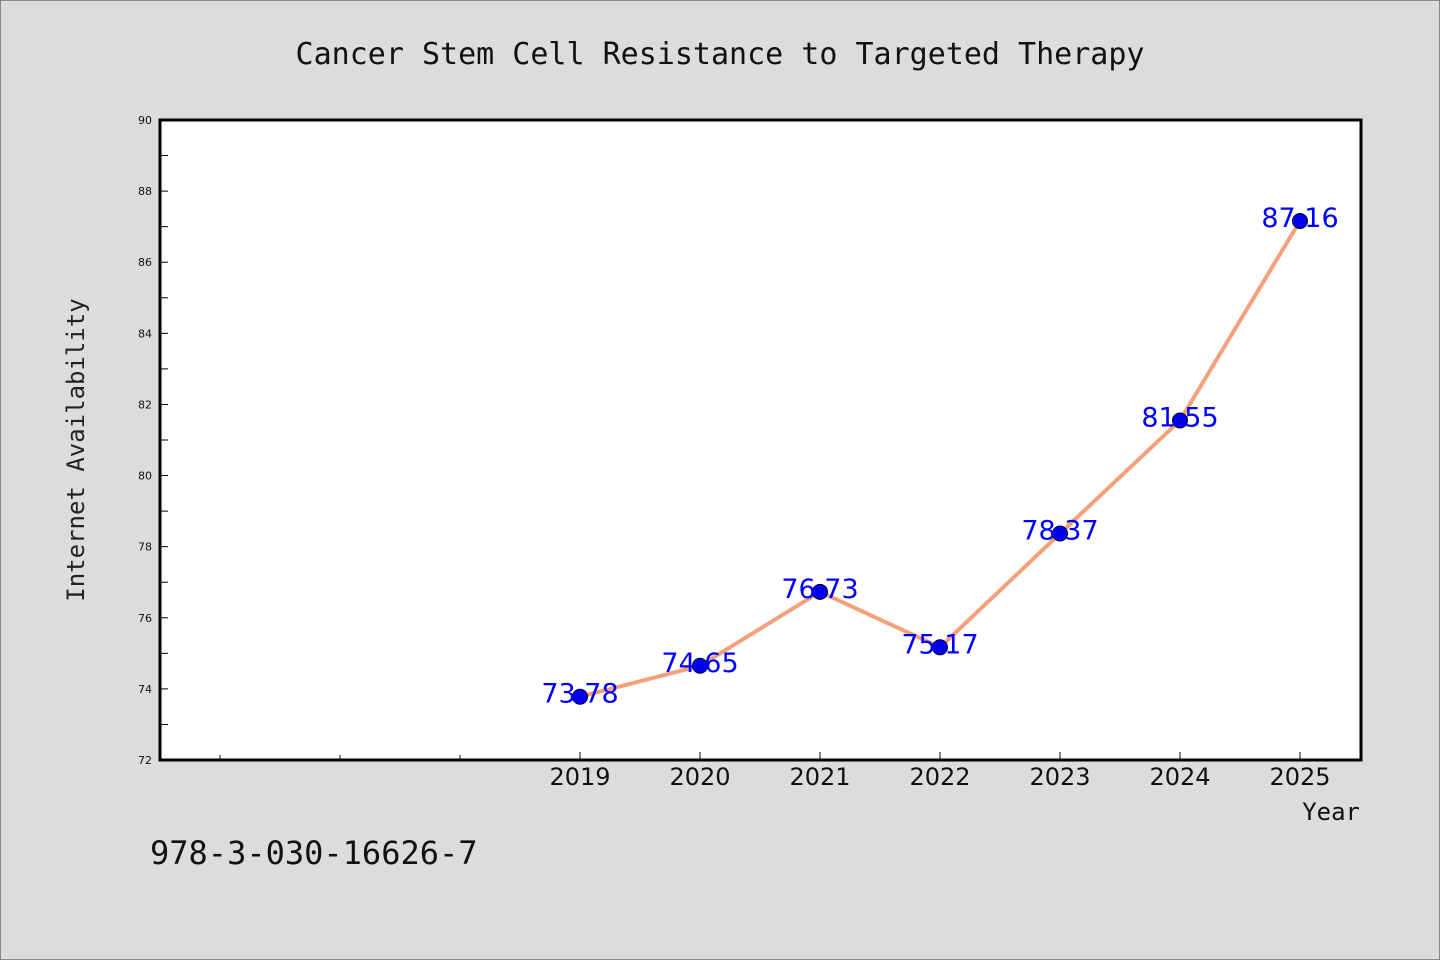 This screenshot has width=1440, height=960. I want to click on x-tick-label: 2025, so click(1299, 777).